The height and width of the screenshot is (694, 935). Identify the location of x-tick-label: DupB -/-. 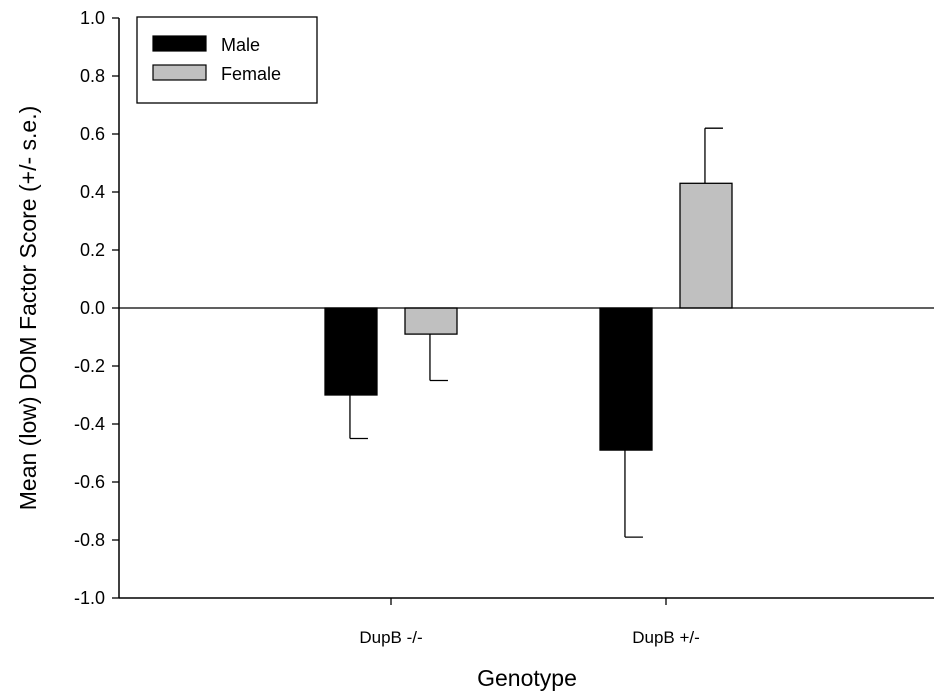
(390, 637).